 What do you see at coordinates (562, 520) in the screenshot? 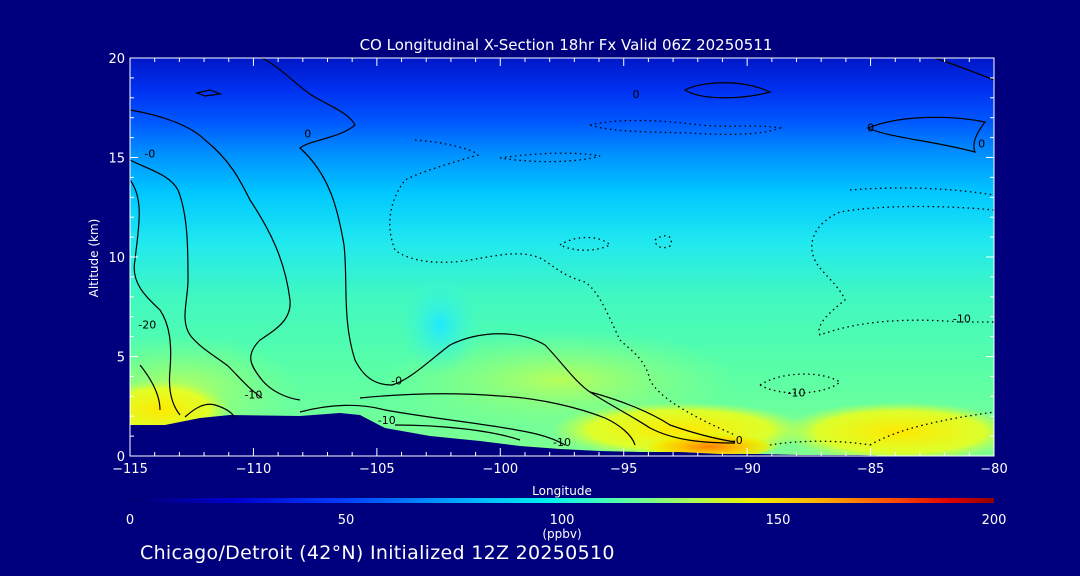
I see `colorbar-tick-label: 100` at bounding box center [562, 520].